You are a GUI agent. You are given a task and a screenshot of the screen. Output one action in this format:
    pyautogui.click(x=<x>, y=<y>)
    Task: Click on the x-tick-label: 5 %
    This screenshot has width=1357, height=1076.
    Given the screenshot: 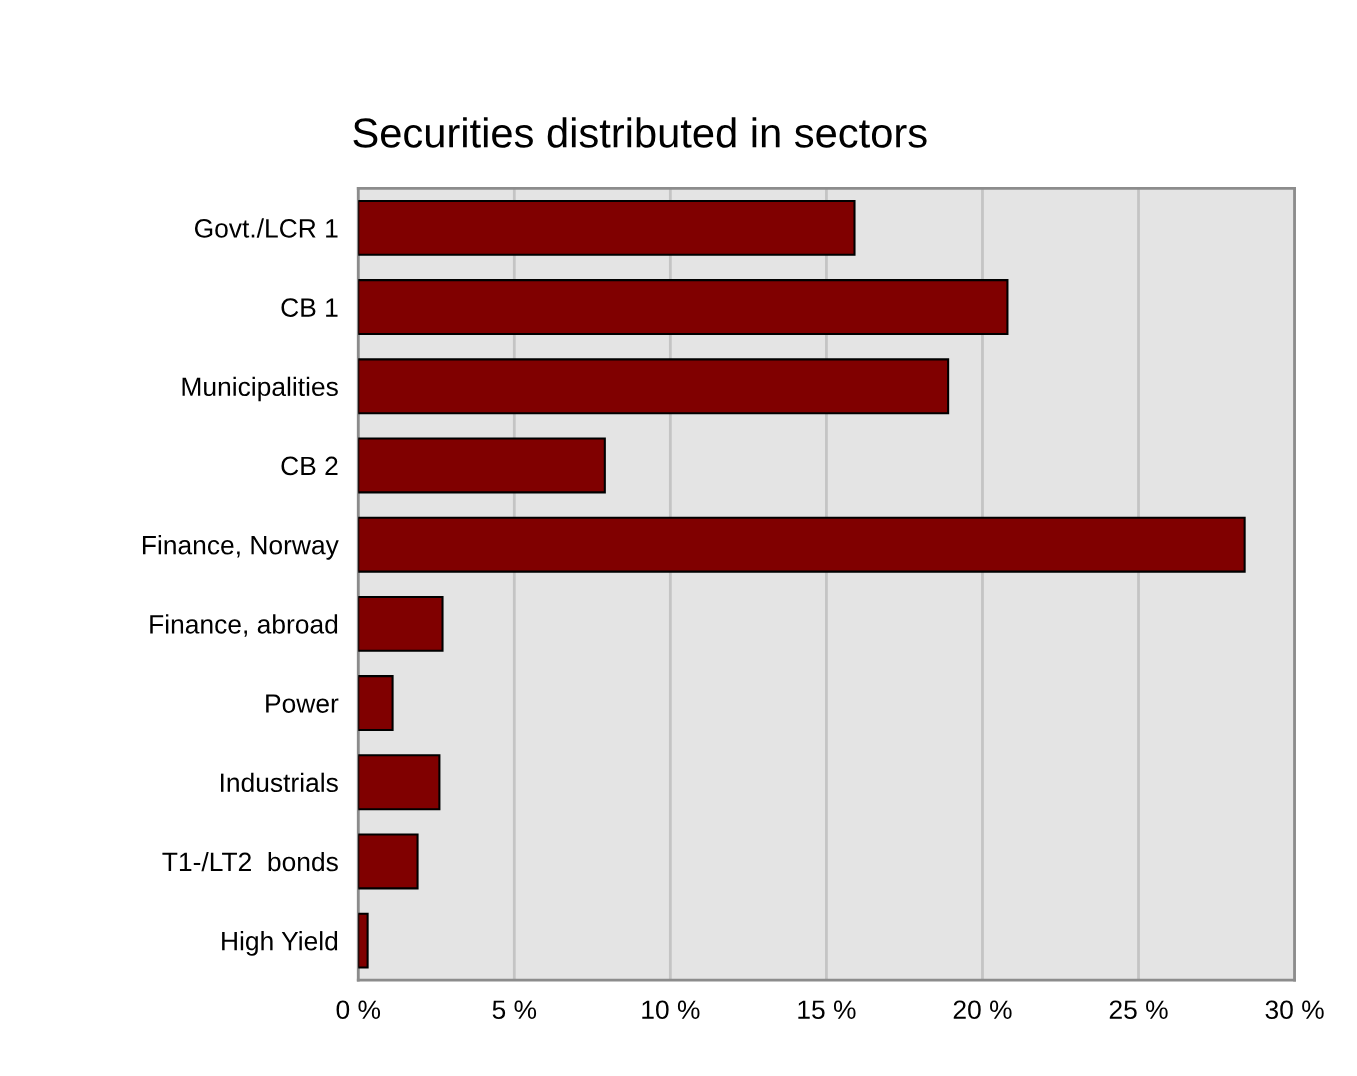 What is the action you would take?
    pyautogui.click(x=514, y=1010)
    